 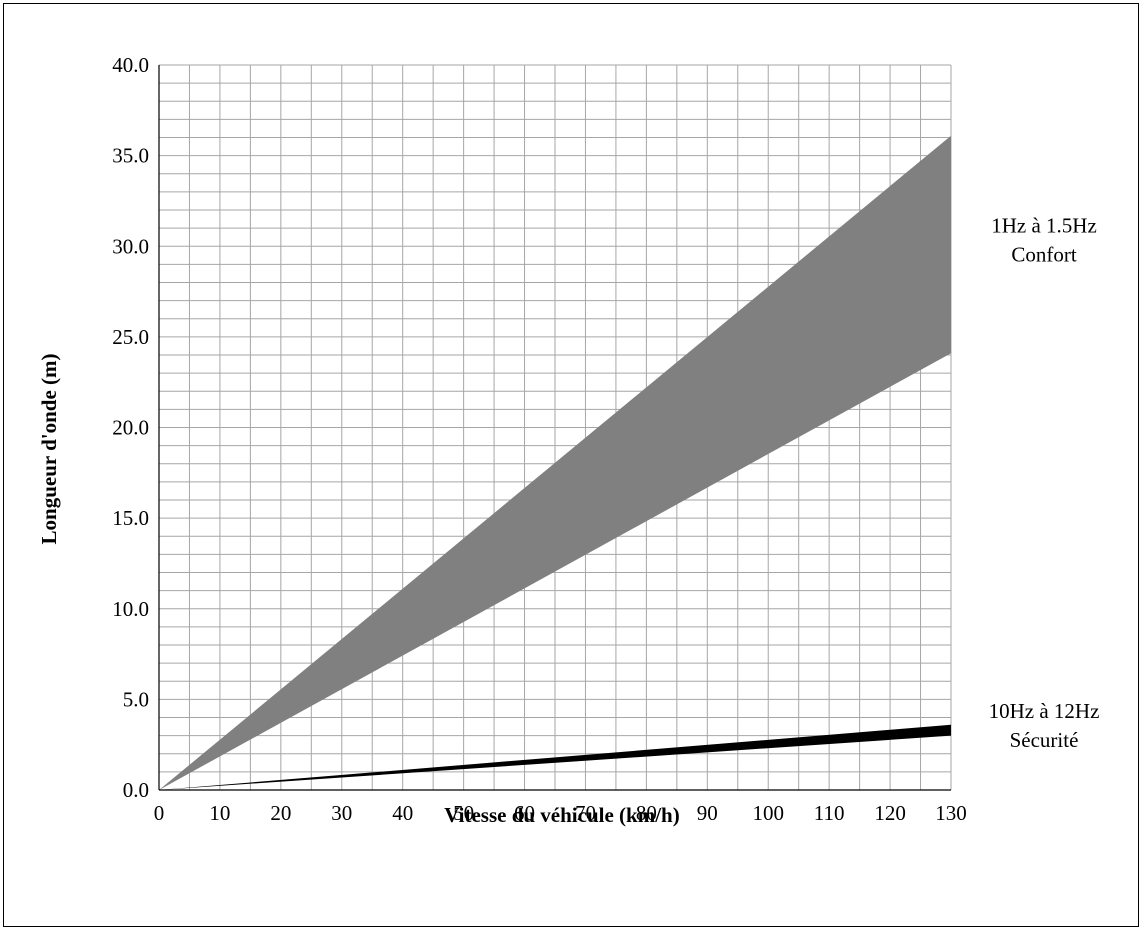 I want to click on y-tick-label: 40.0, so click(x=130, y=65).